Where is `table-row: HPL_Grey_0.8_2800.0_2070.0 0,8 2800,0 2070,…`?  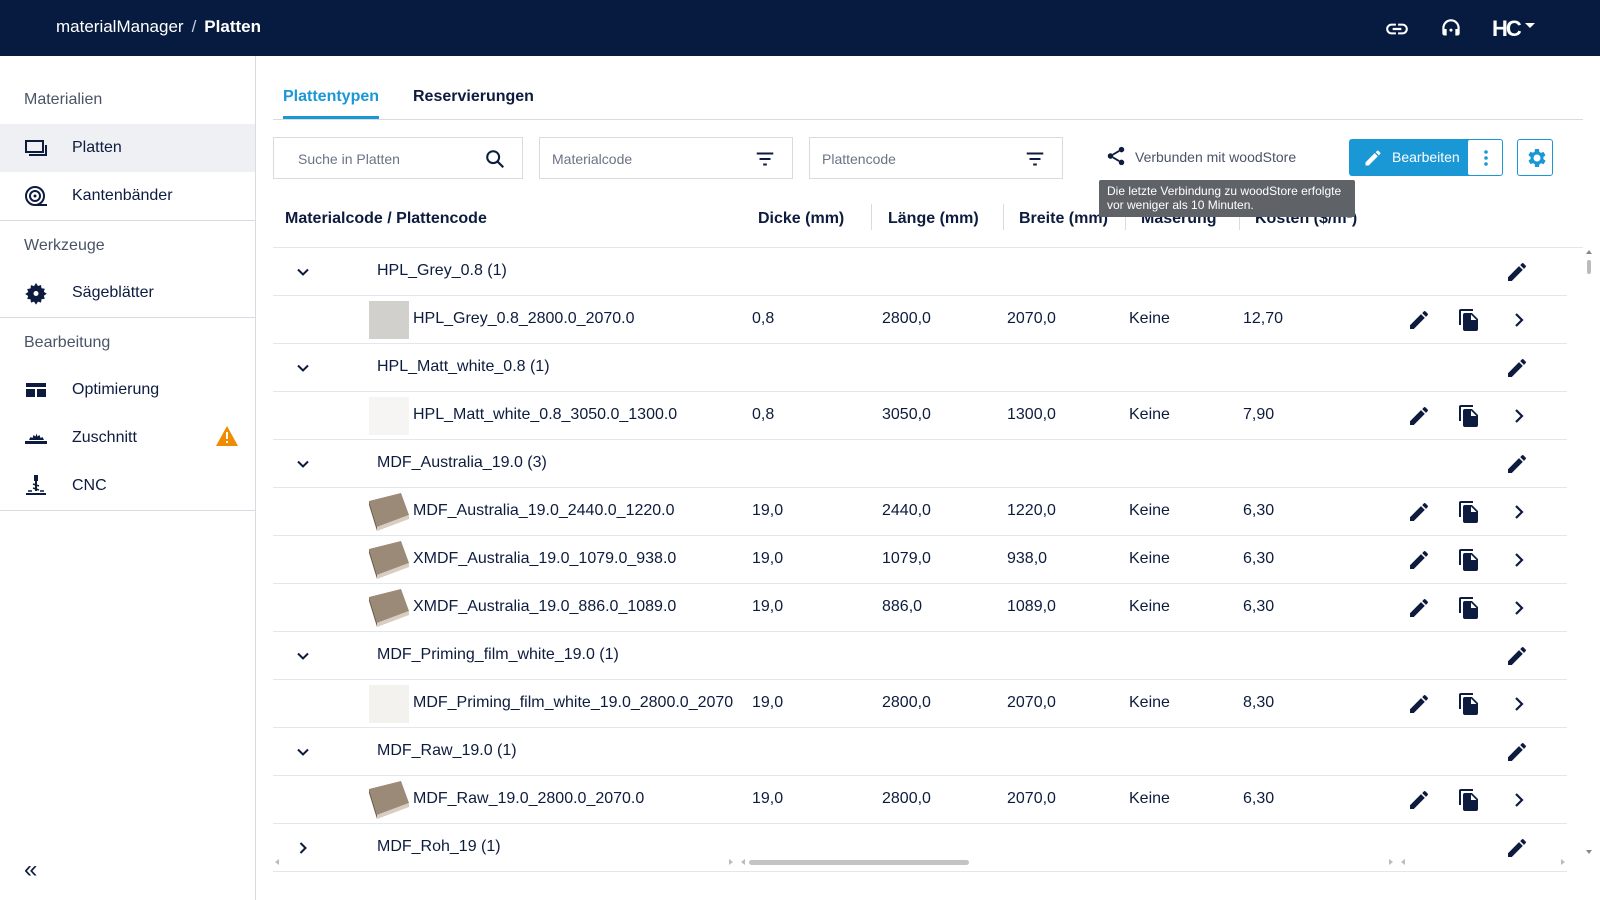
table-row: HPL_Grey_0.8_2800.0_2070.0 0,8 2800,0 2070,… is located at coordinates (920, 320).